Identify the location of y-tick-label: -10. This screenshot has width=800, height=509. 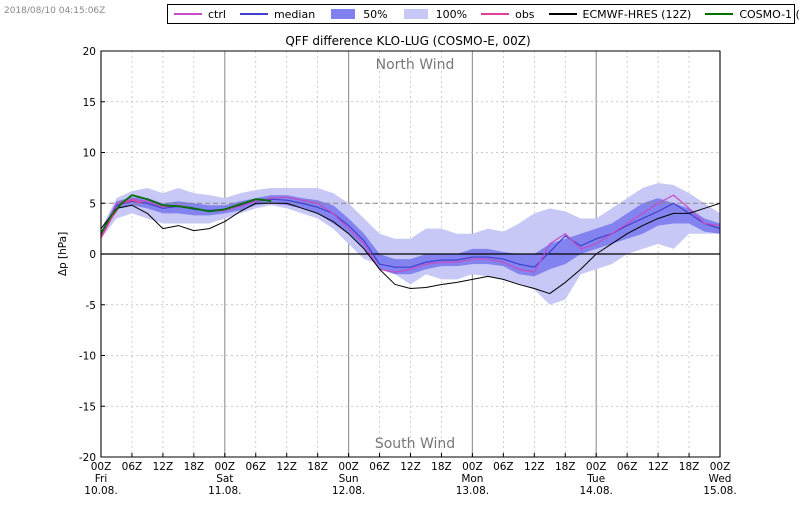
(87, 357).